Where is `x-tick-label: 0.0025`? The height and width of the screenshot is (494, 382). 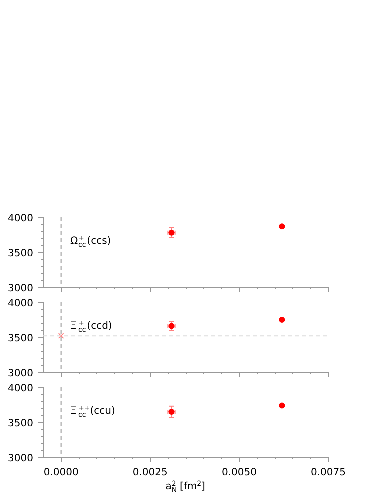
x-tick-label: 0.0025 is located at coordinates (150, 473).